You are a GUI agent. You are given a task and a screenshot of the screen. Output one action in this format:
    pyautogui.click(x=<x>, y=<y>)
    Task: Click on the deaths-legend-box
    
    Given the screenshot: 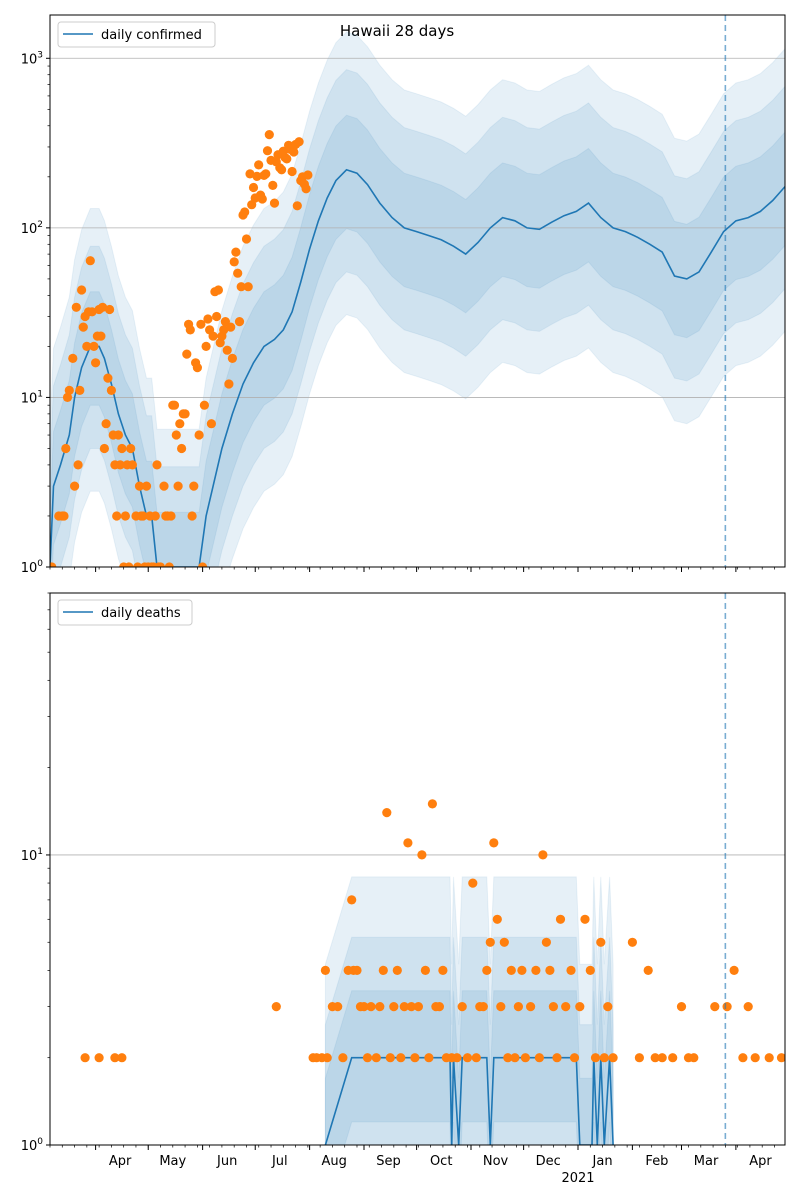 What is the action you would take?
    pyautogui.click(x=125, y=612)
    